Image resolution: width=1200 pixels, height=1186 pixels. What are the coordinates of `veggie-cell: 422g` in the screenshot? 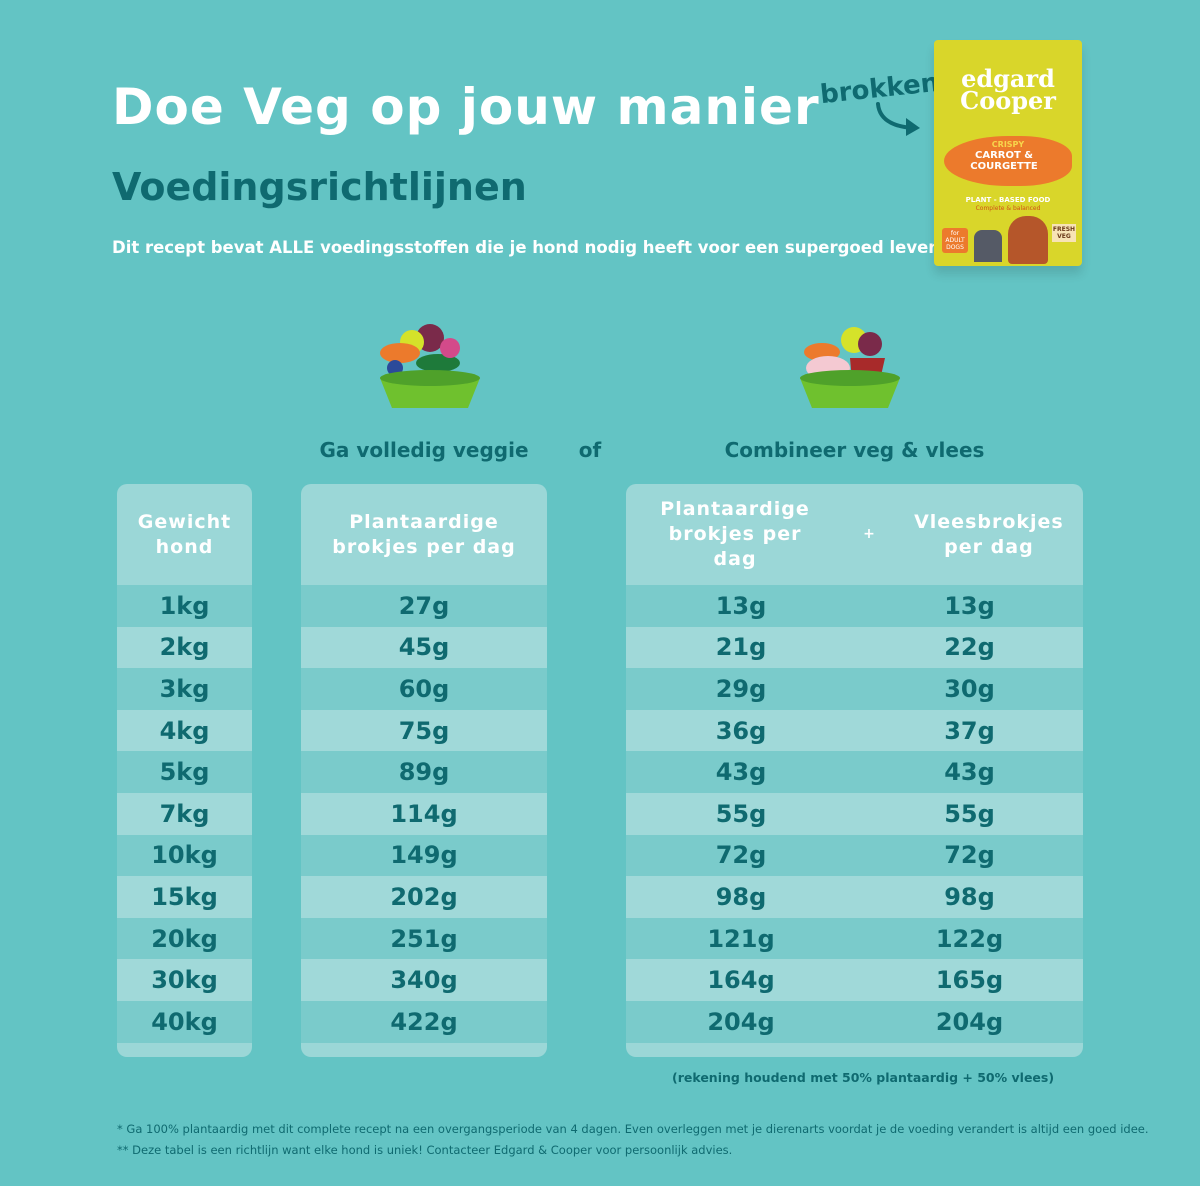 It's located at (424, 1021).